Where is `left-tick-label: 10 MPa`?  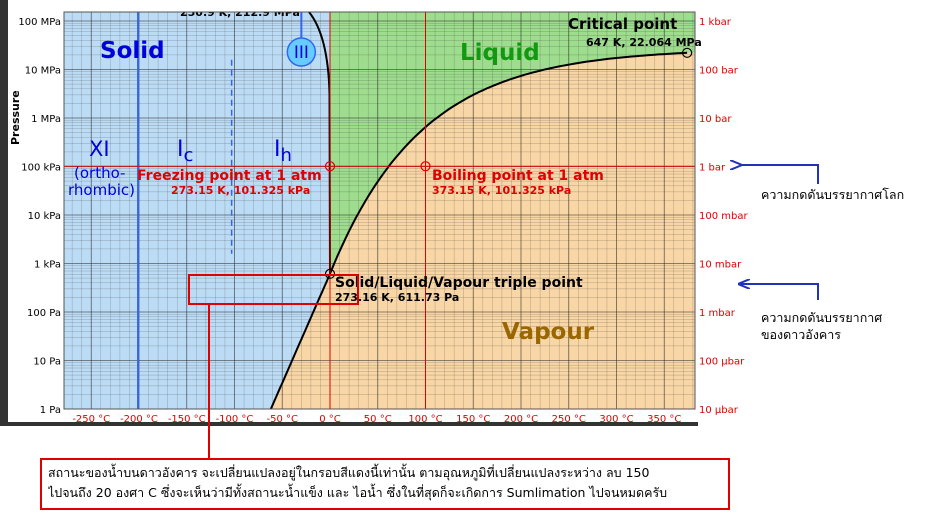 left-tick-label: 10 MPa is located at coordinates (43, 71).